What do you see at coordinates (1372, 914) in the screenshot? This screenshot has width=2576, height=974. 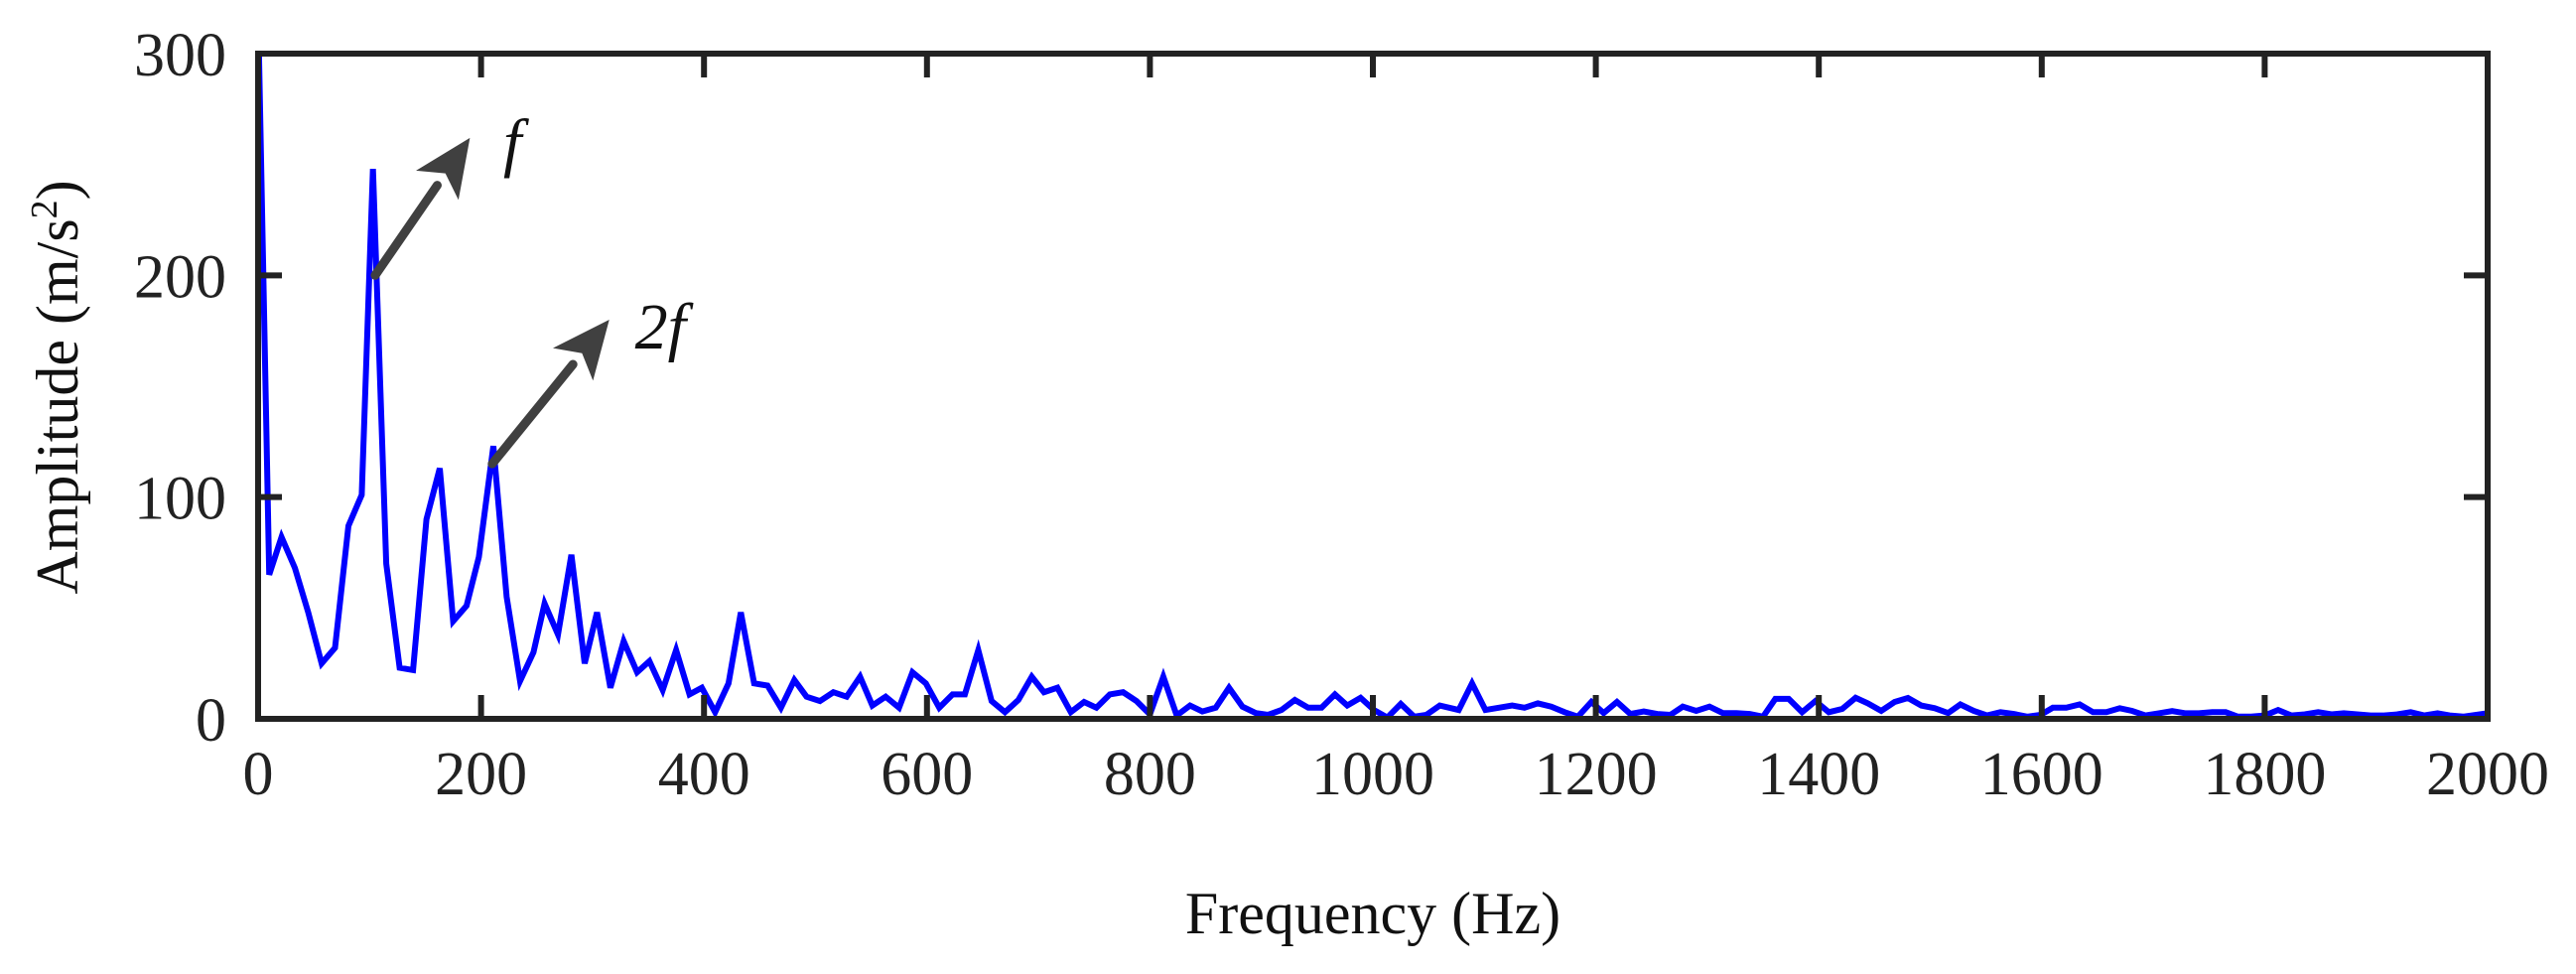 I see `x-axis-label: Frequency (Hz)` at bounding box center [1372, 914].